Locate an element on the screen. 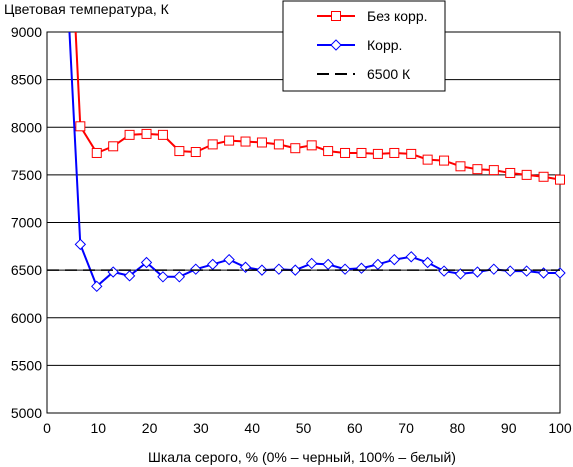  x-tick-label: 80 is located at coordinates (458, 428).